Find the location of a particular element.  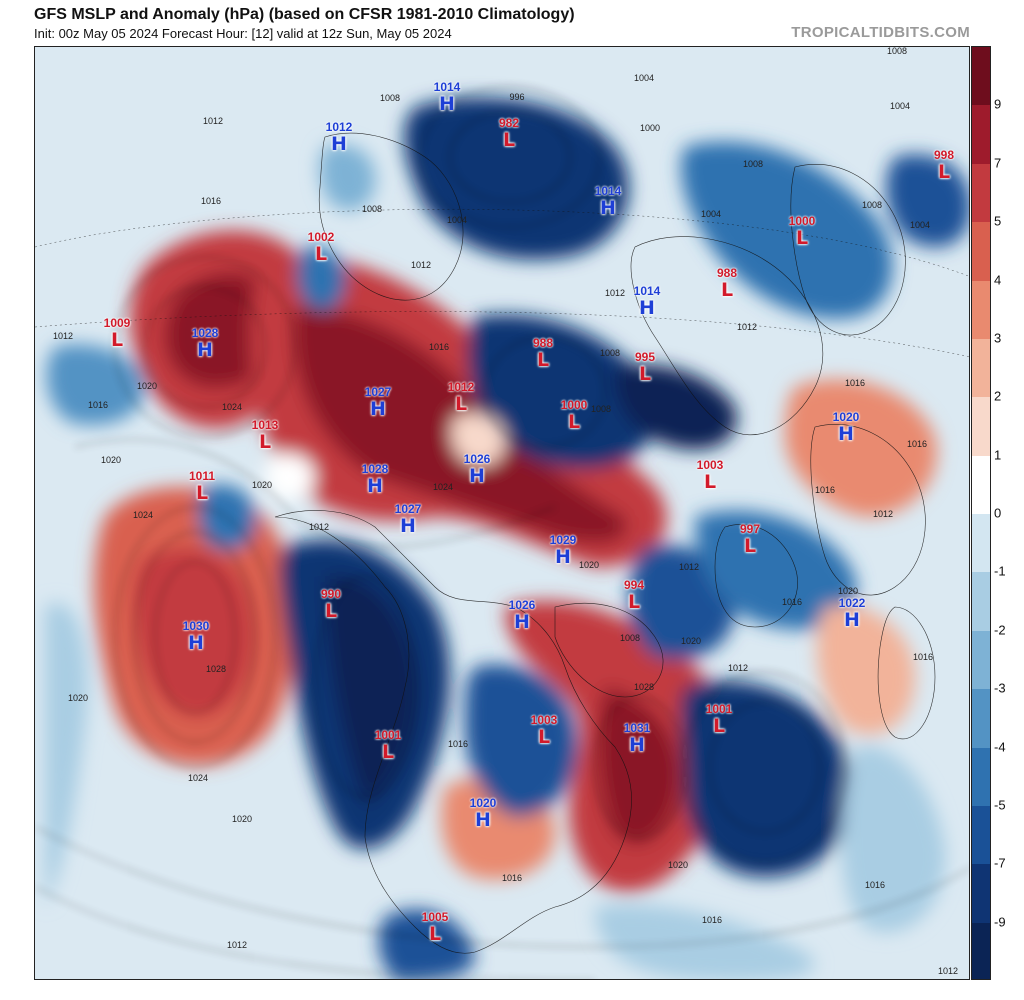

low-pressure-center: 982 L is located at coordinates (509, 133).